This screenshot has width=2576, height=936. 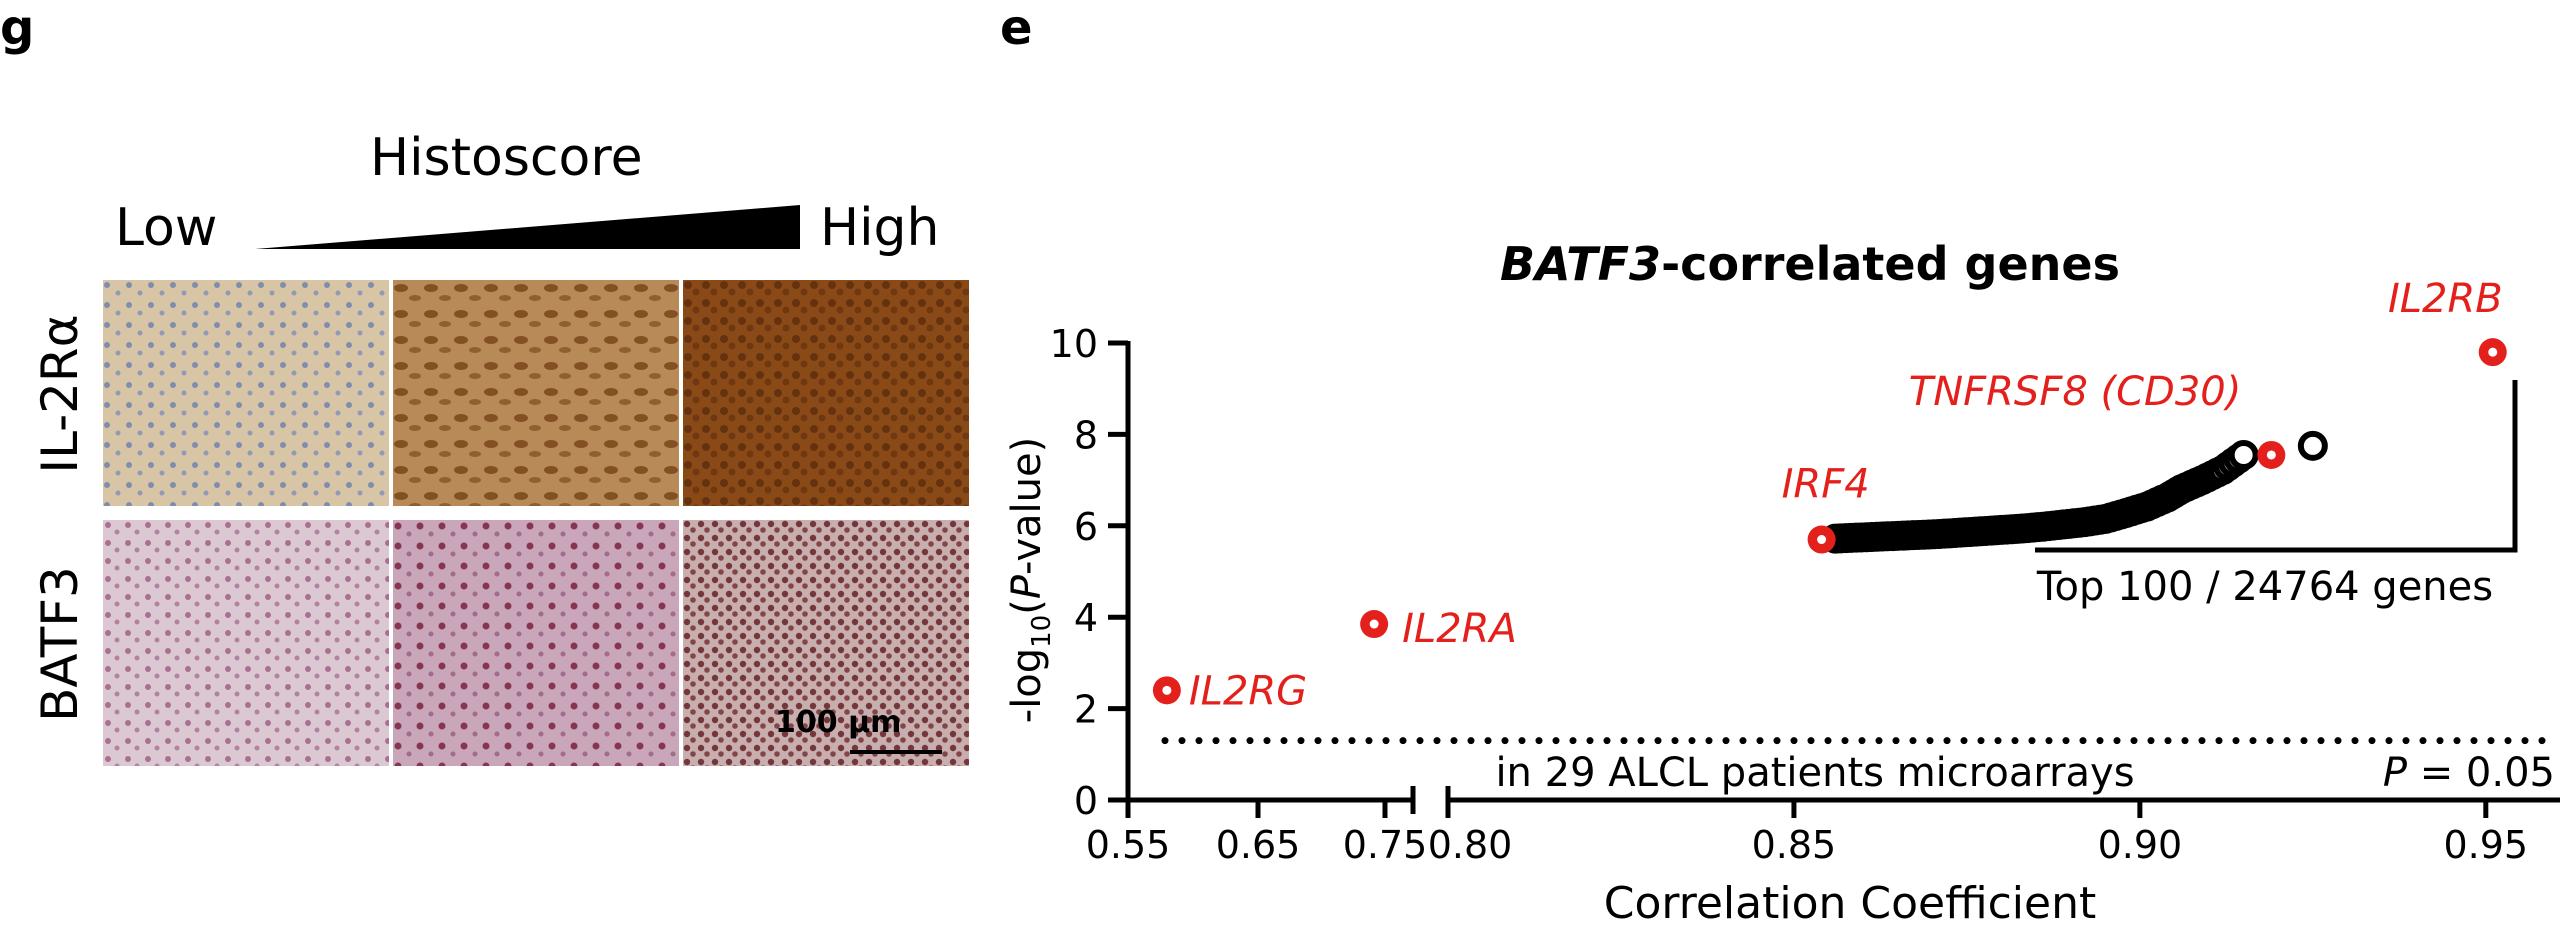 What do you see at coordinates (1167, 690) in the screenshot?
I see `highlight-point-center-il2rg` at bounding box center [1167, 690].